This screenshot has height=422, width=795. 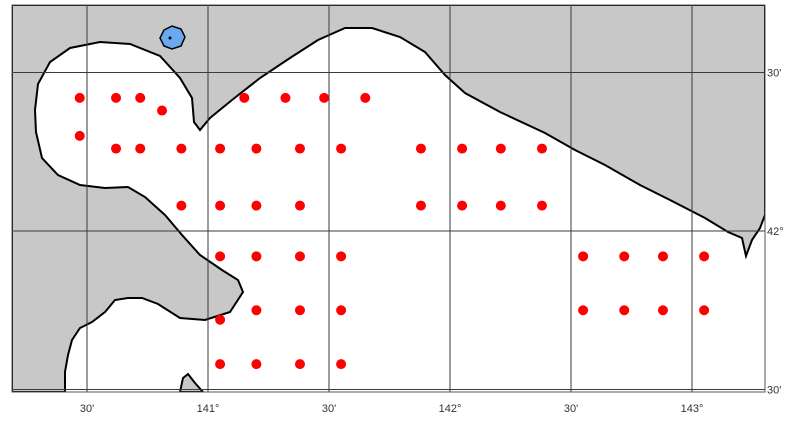 I want to click on lon-tick-label-4: 30', so click(x=571, y=409).